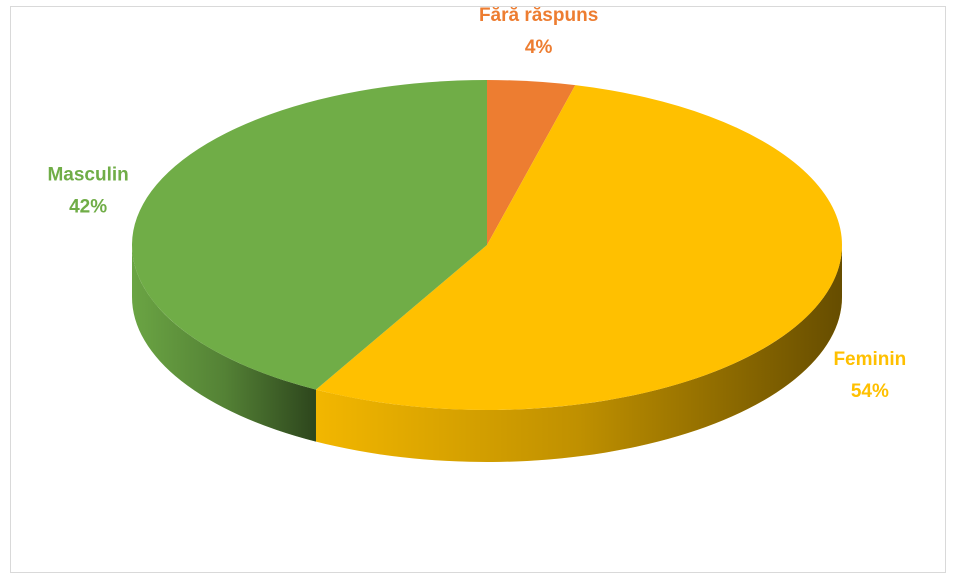  I want to click on slice, so click(531, 162).